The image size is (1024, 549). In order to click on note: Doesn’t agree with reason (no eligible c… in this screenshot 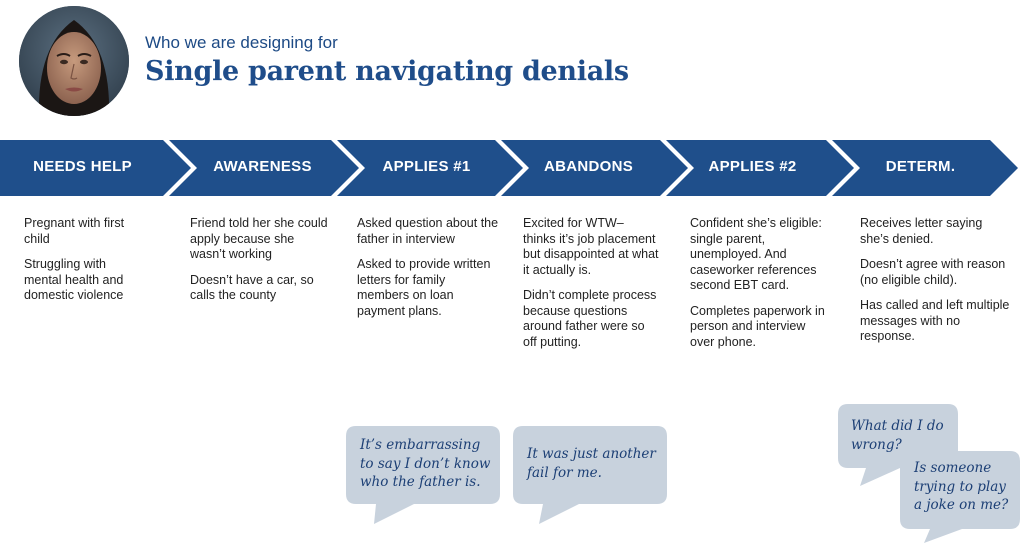, I will do `click(933, 272)`.